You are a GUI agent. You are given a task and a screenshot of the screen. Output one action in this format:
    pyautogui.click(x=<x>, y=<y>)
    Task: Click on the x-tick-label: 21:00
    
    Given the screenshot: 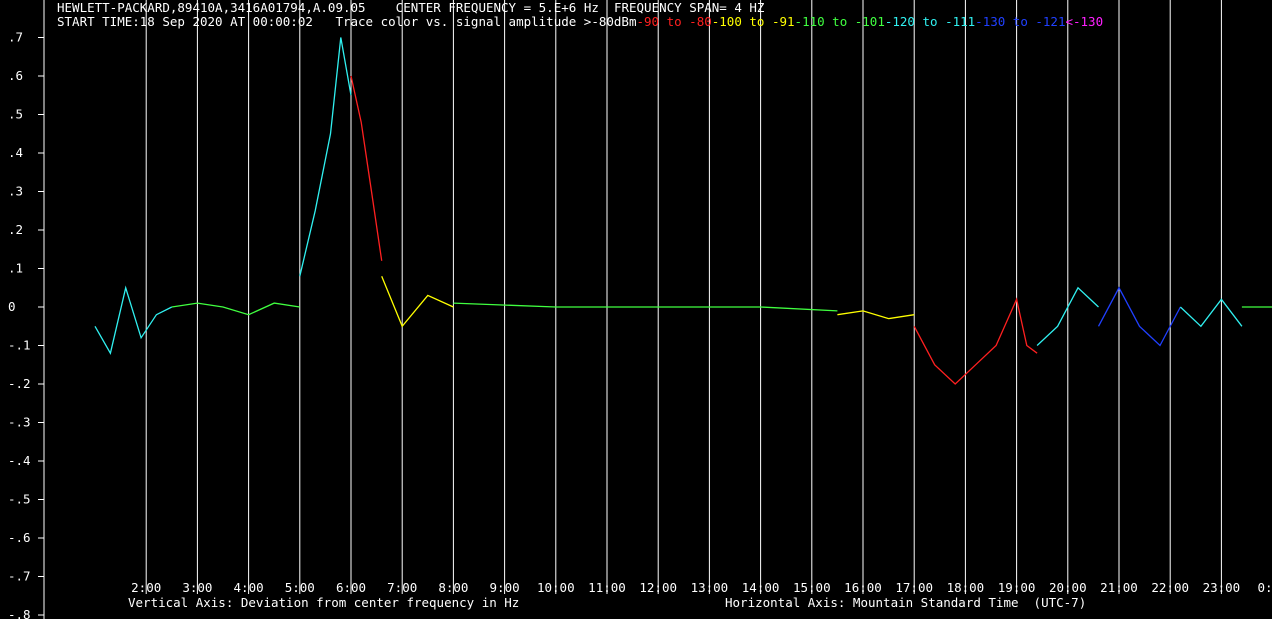 What is the action you would take?
    pyautogui.click(x=1119, y=587)
    